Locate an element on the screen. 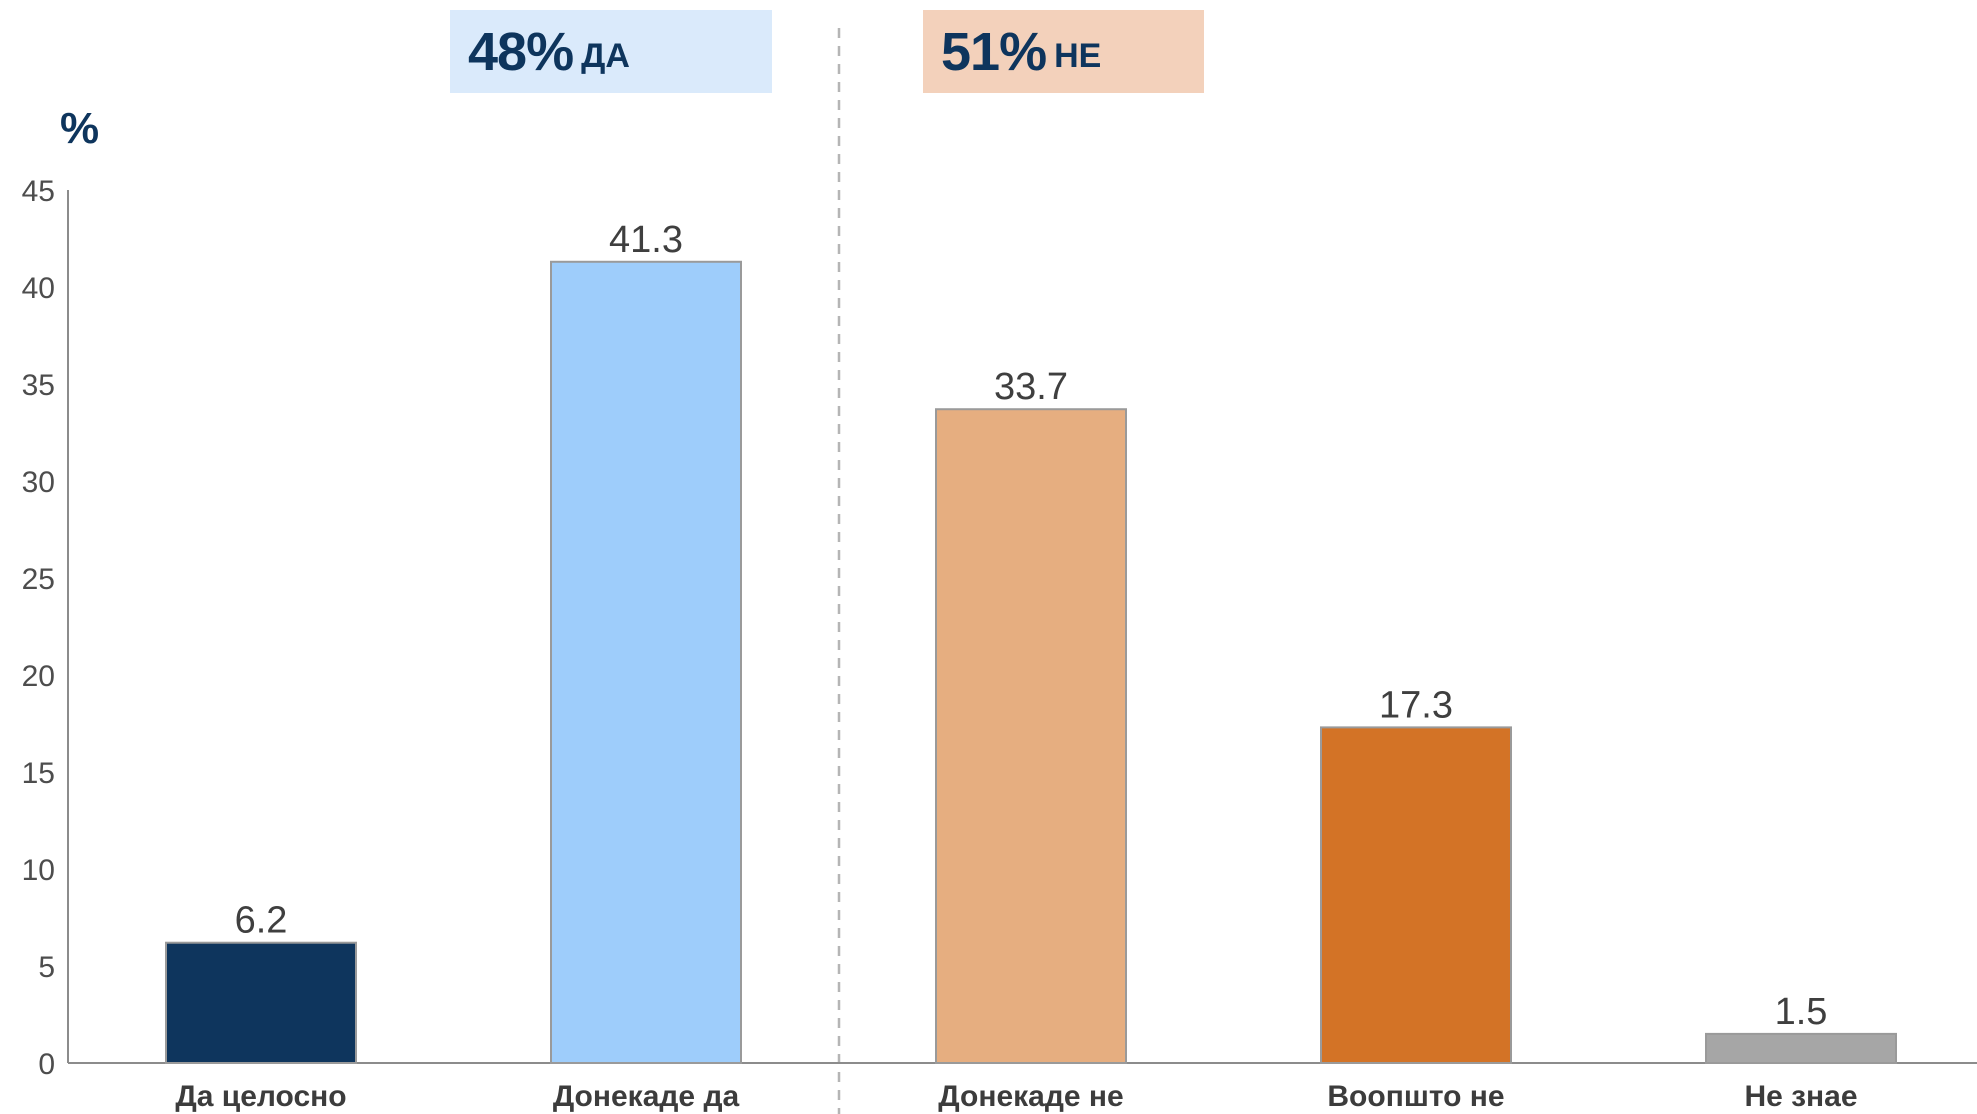 This screenshot has width=1977, height=1114. x-category-label: Донекаде не is located at coordinates (1030, 1096).